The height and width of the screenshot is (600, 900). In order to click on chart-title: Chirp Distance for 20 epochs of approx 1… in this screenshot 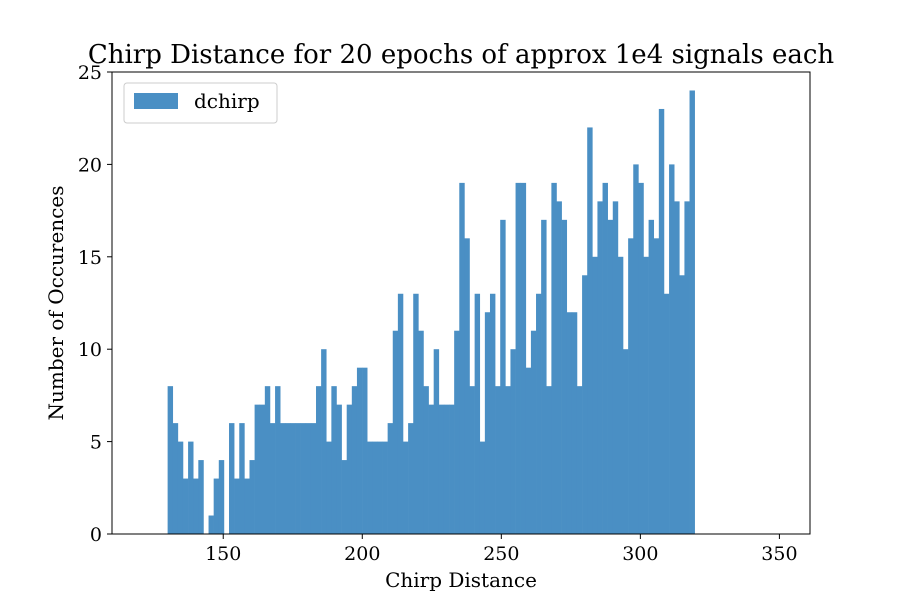, I will do `click(461, 55)`.